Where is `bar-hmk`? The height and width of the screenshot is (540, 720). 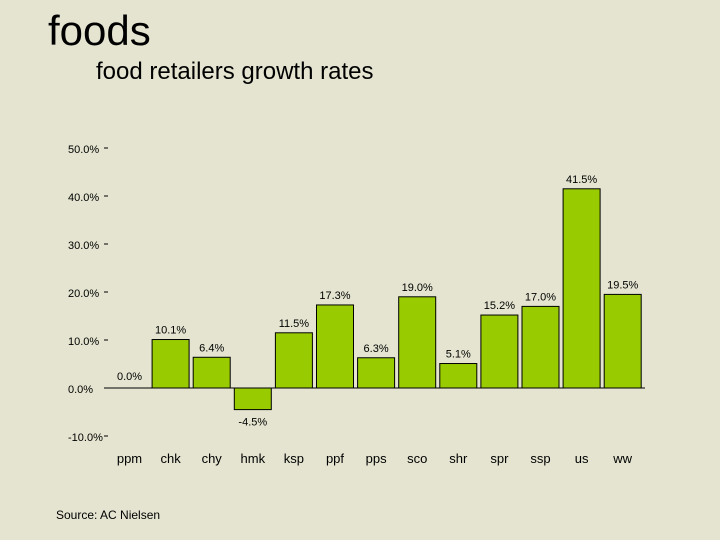 bar-hmk is located at coordinates (252, 399).